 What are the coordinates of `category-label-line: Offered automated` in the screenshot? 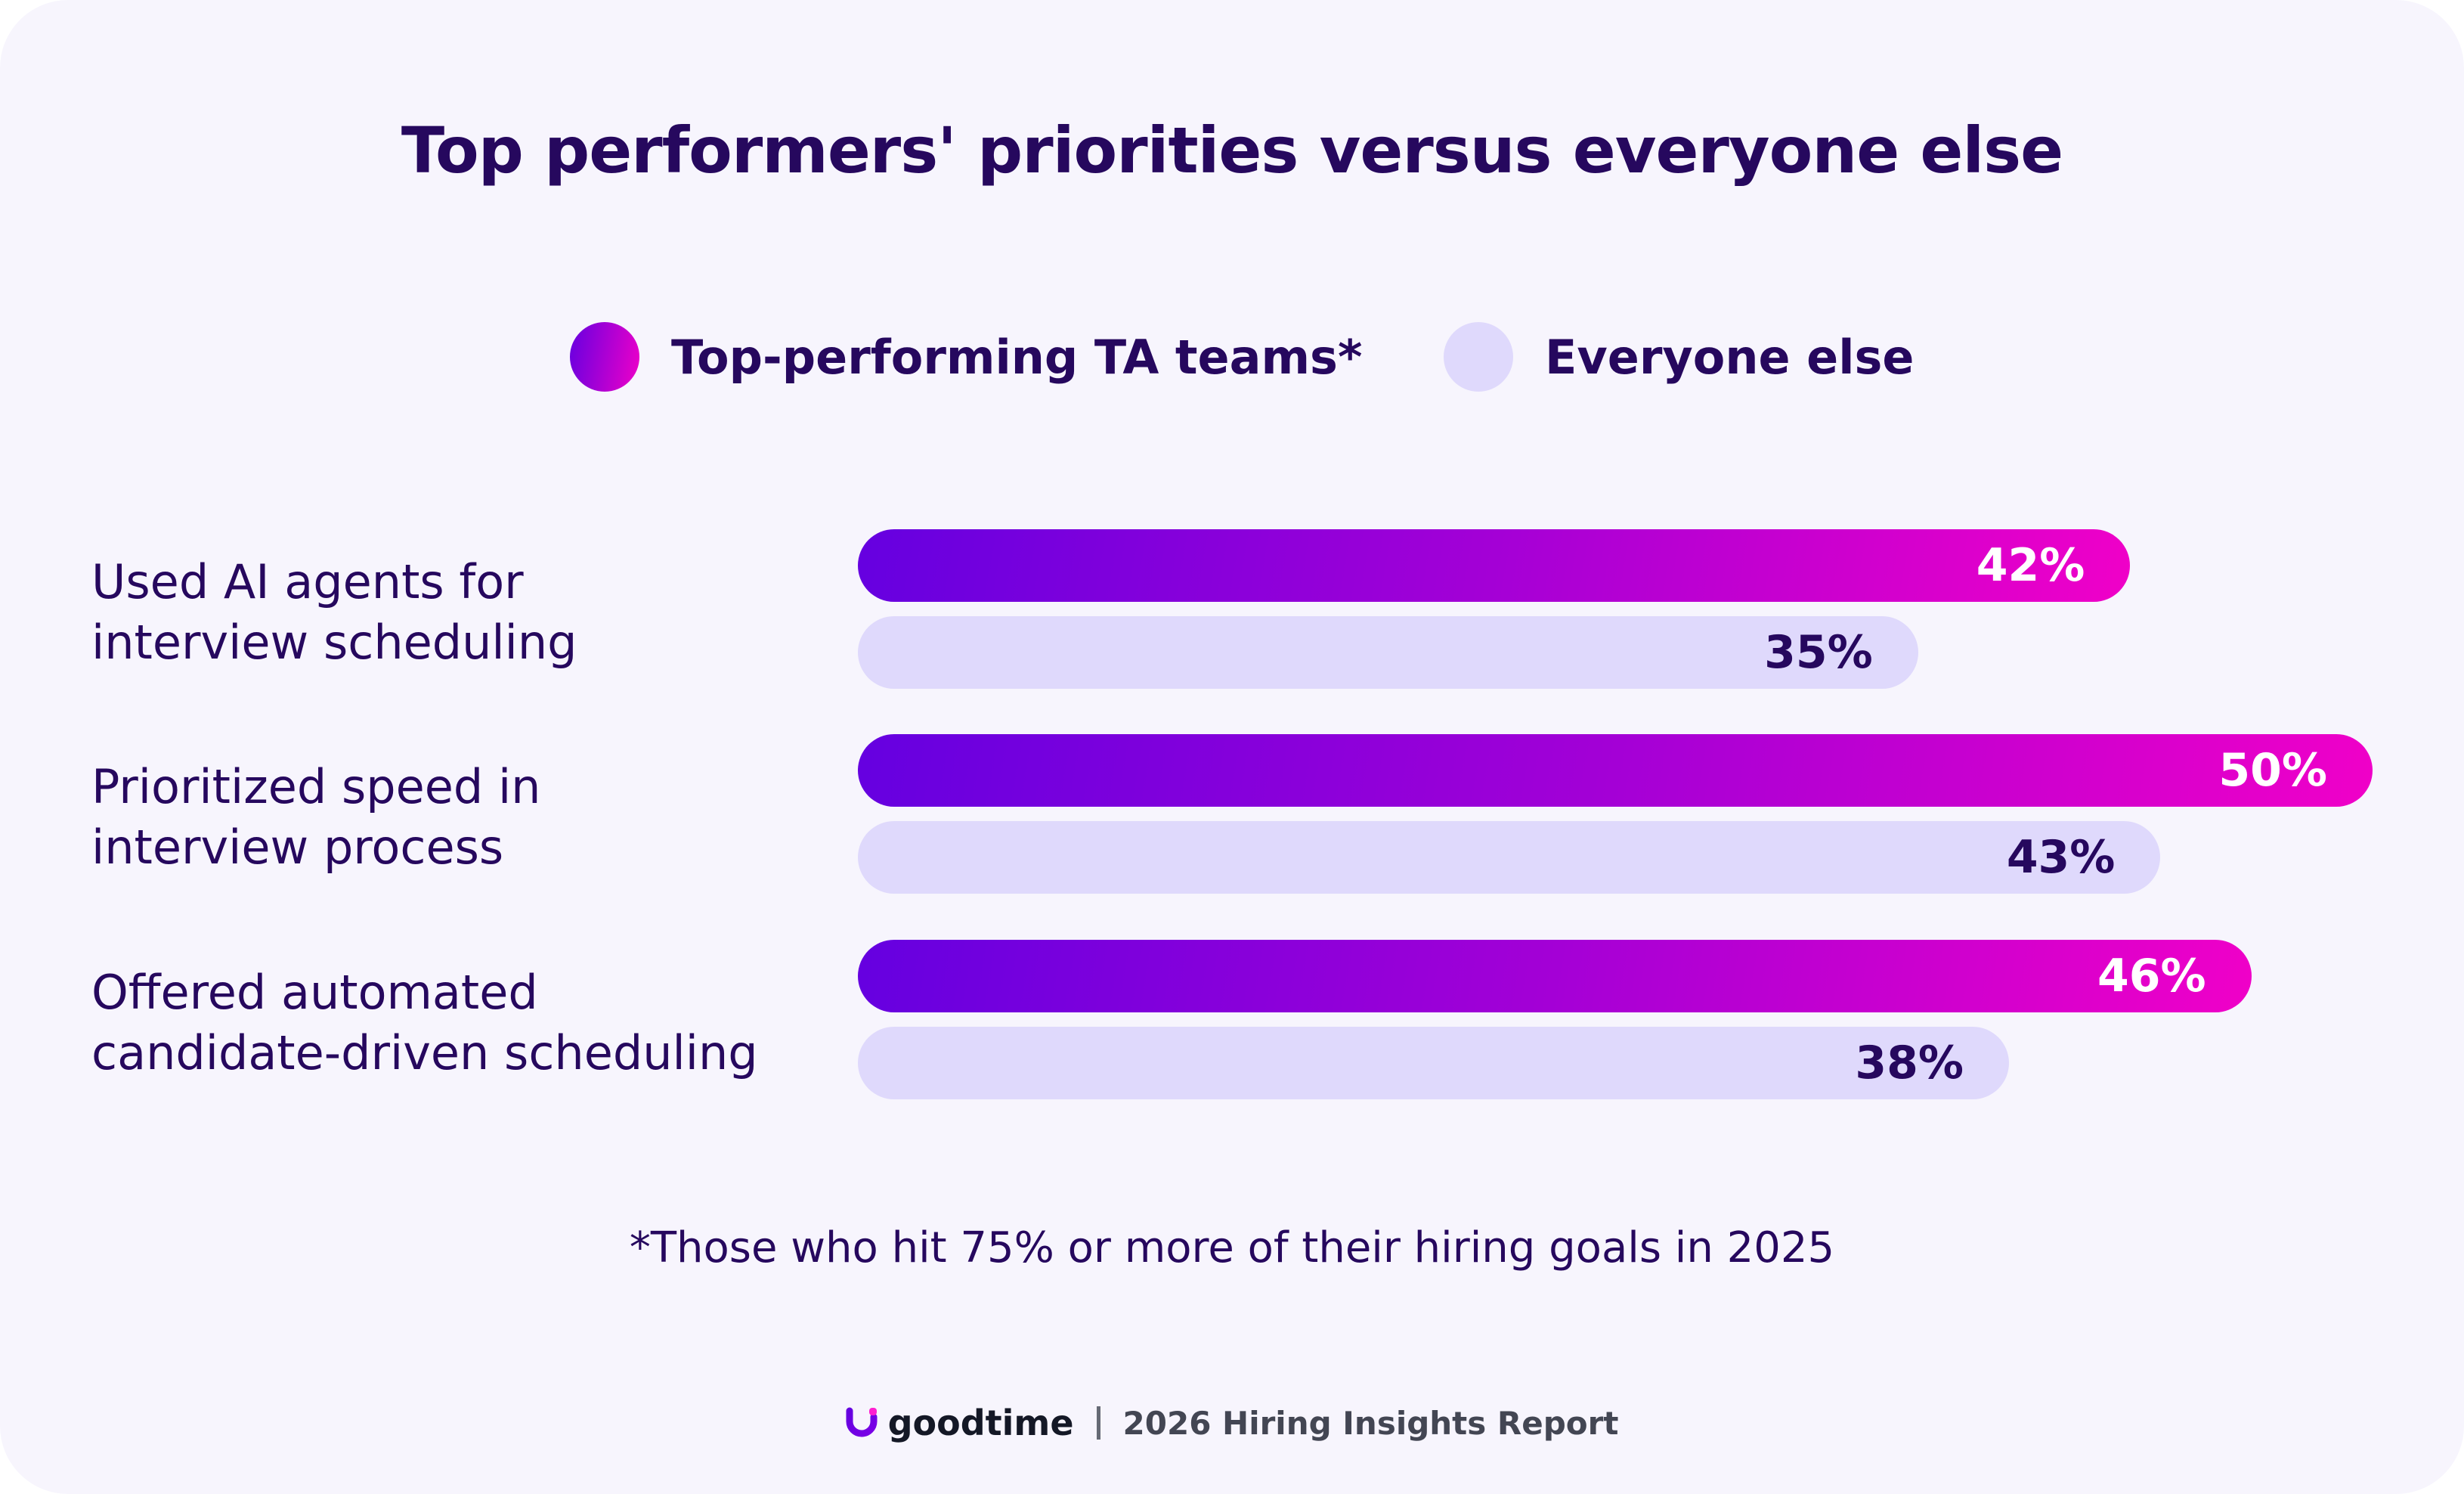 It's located at (314, 992).